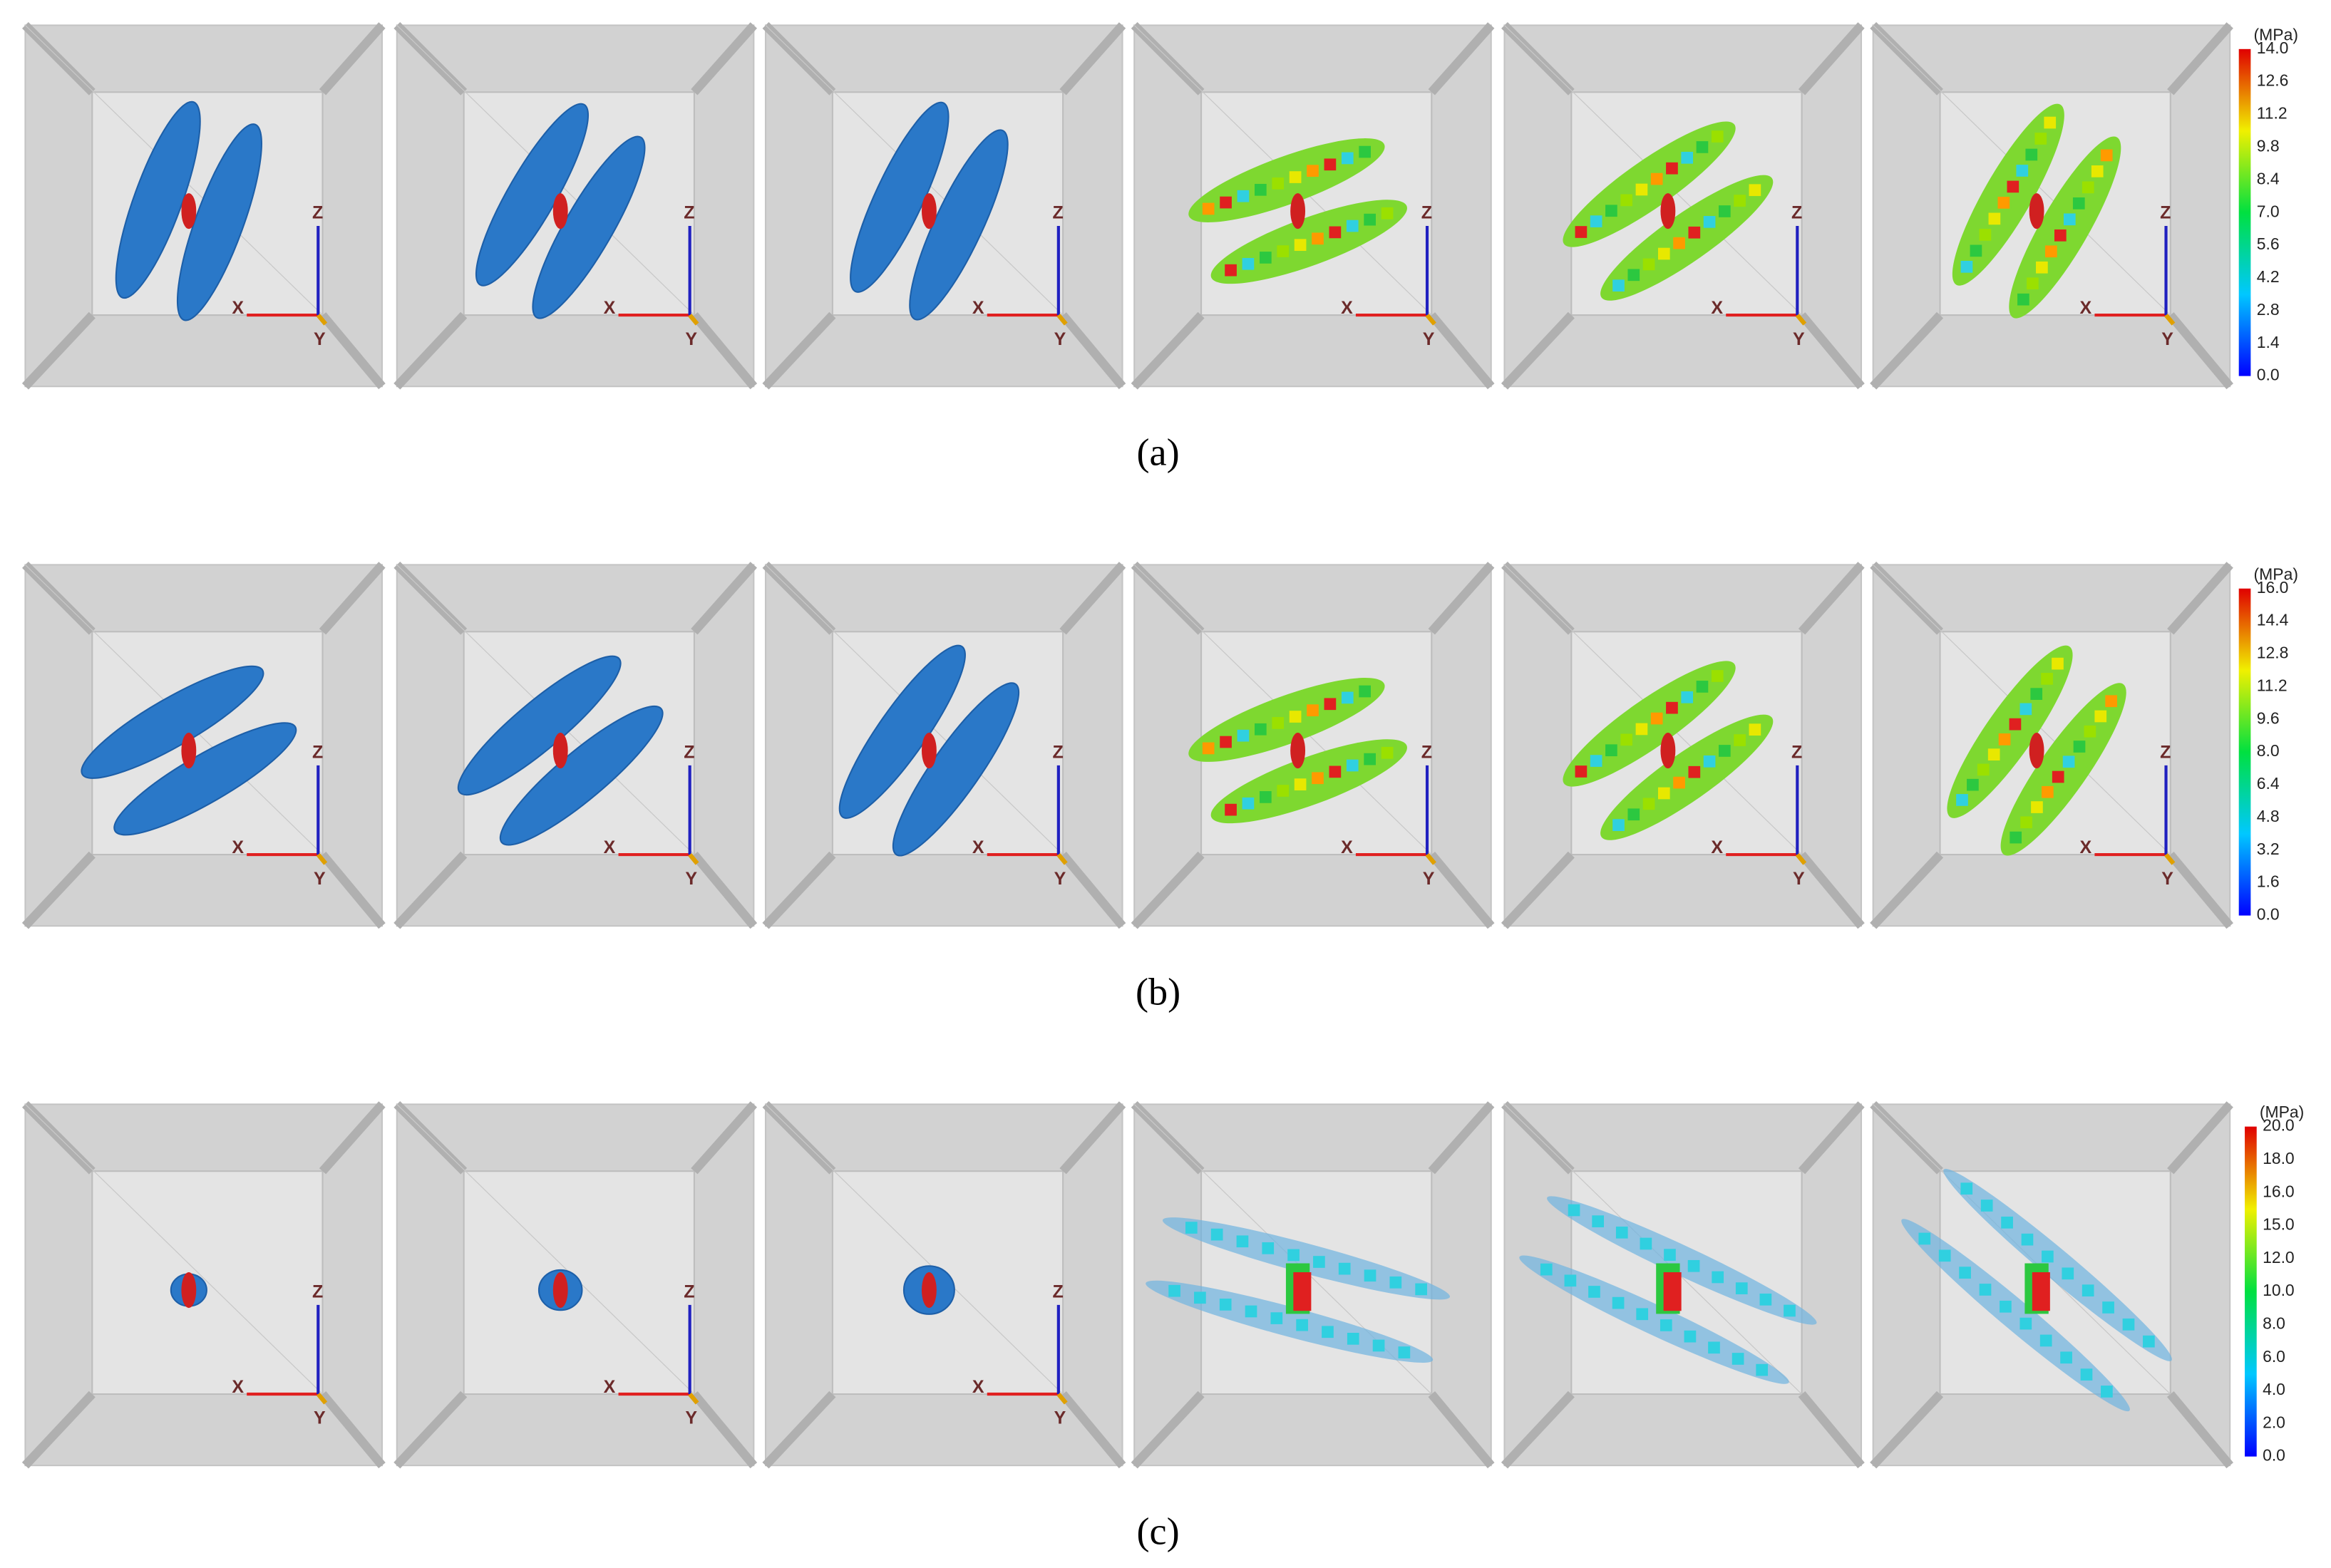  What do you see at coordinates (2274, 1356) in the screenshot?
I see `colorbar-tick: 6.0` at bounding box center [2274, 1356].